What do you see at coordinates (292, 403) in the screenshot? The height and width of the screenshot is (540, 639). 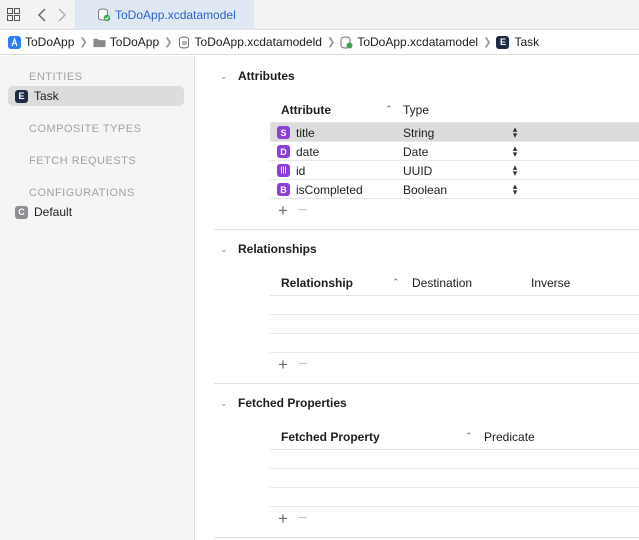 I see `fetched-properties-section-title: Fetched Properties` at bounding box center [292, 403].